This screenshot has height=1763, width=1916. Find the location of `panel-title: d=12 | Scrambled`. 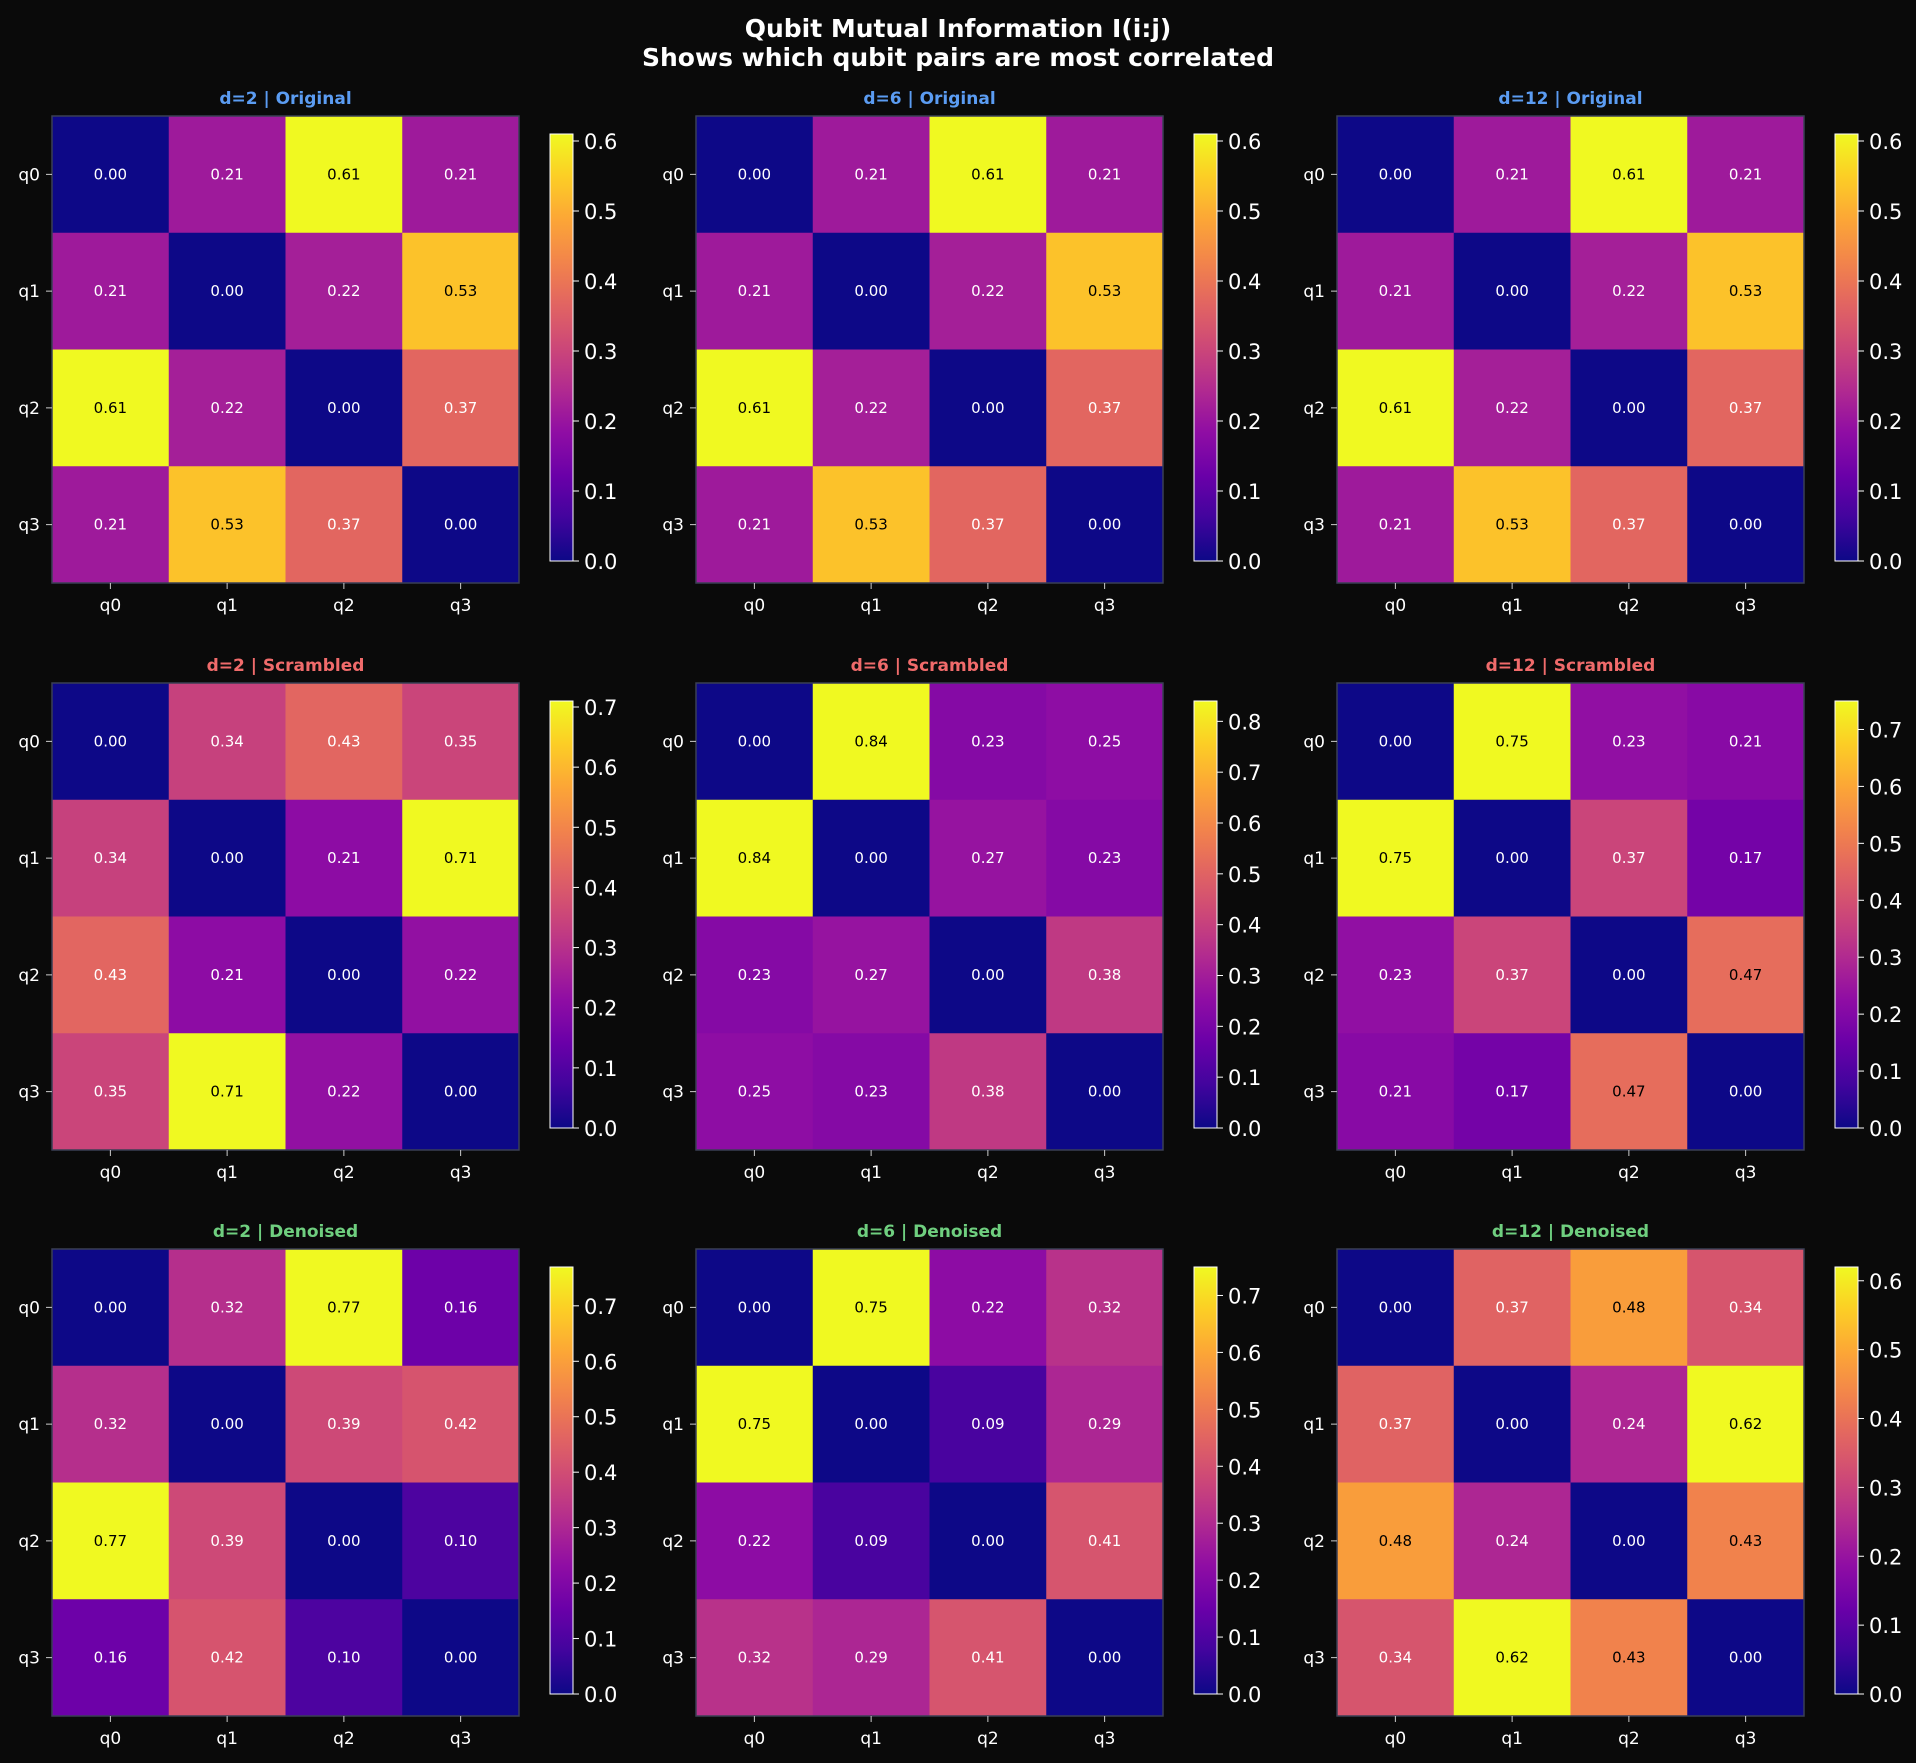

panel-title: d=12 | Scrambled is located at coordinates (1571, 666).